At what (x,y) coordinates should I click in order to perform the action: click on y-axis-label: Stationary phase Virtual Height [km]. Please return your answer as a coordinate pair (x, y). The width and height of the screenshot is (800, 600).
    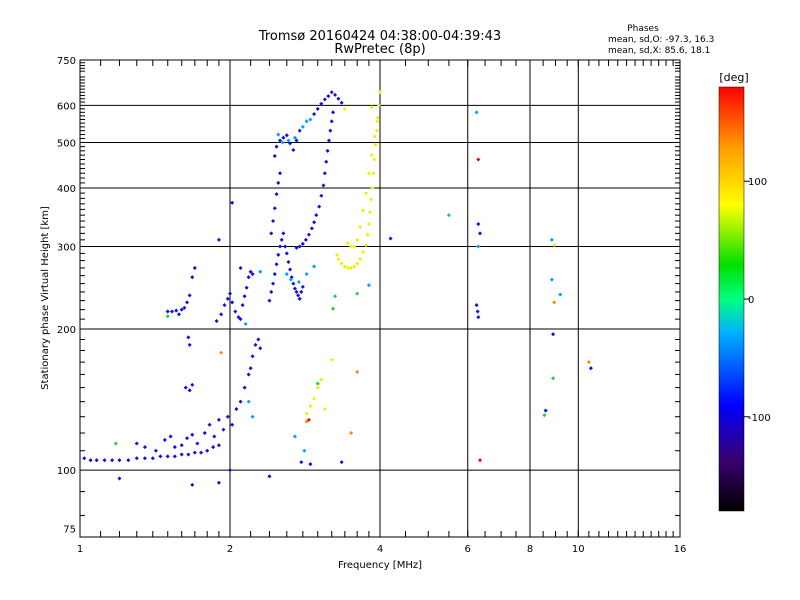
    Looking at the image, I should click on (45, 298).